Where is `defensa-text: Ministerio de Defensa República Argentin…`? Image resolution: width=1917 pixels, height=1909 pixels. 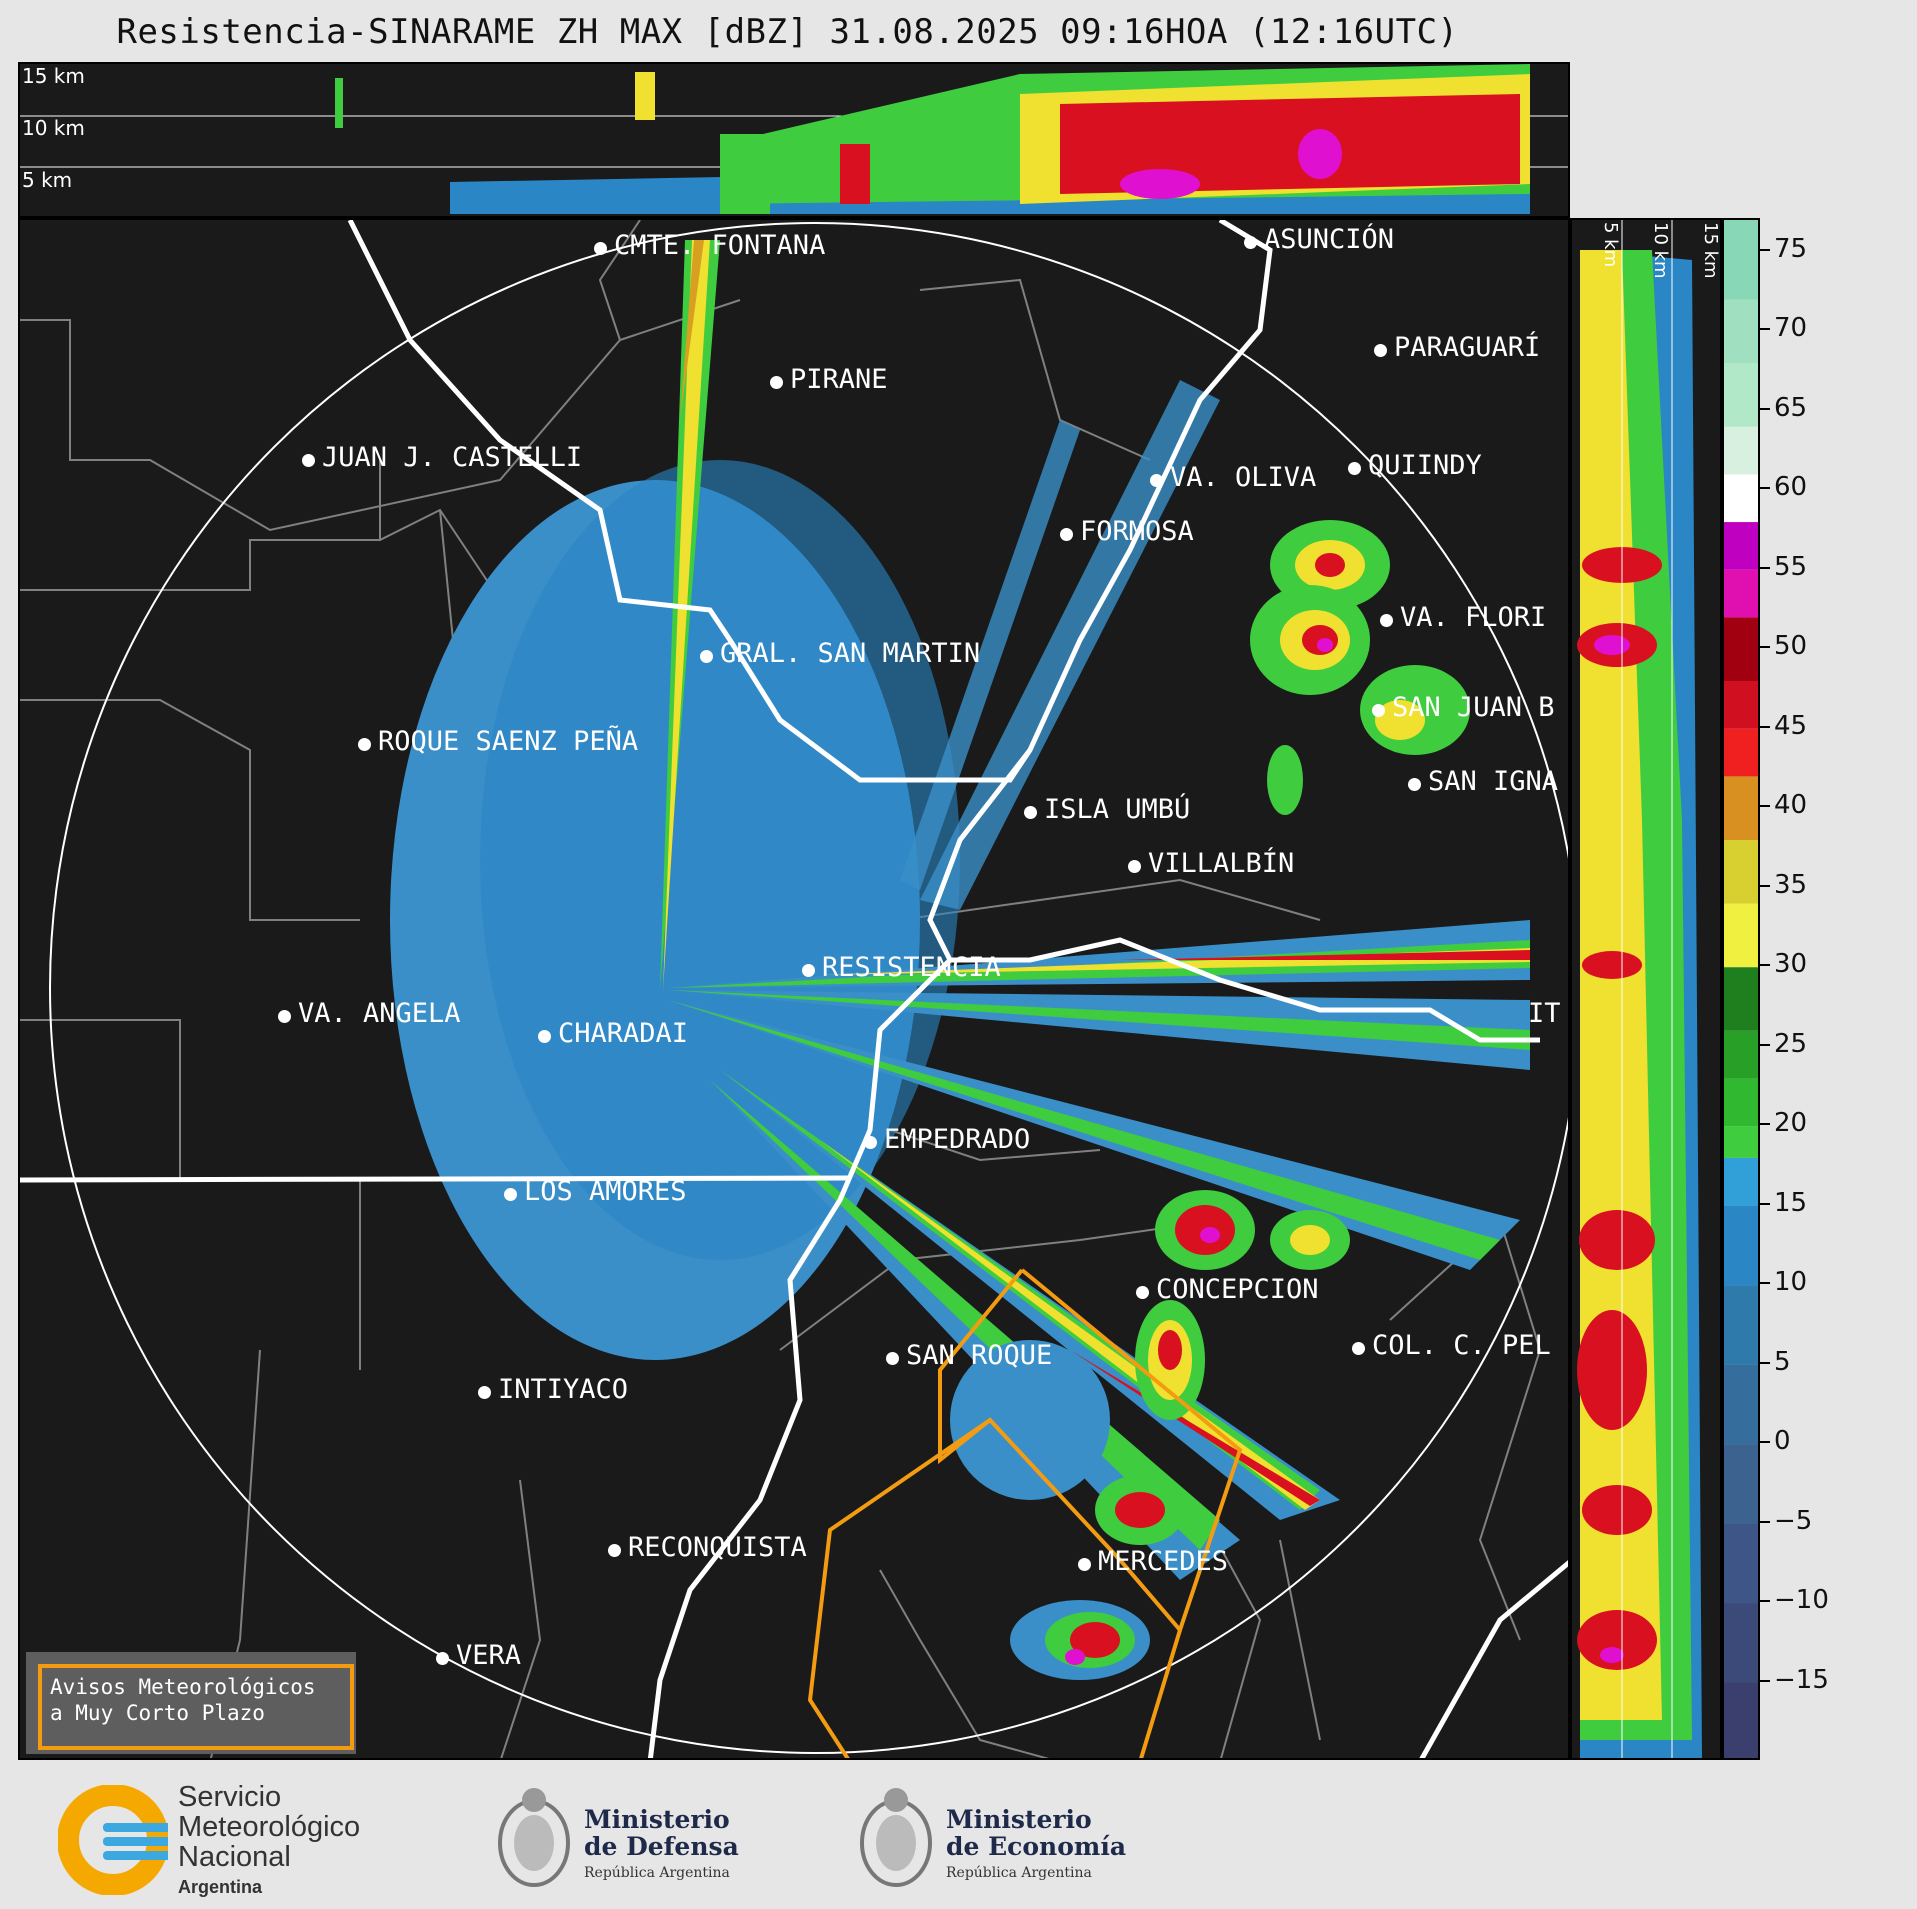 defensa-text: Ministerio de Defensa República Argentin… is located at coordinates (661, 1846).